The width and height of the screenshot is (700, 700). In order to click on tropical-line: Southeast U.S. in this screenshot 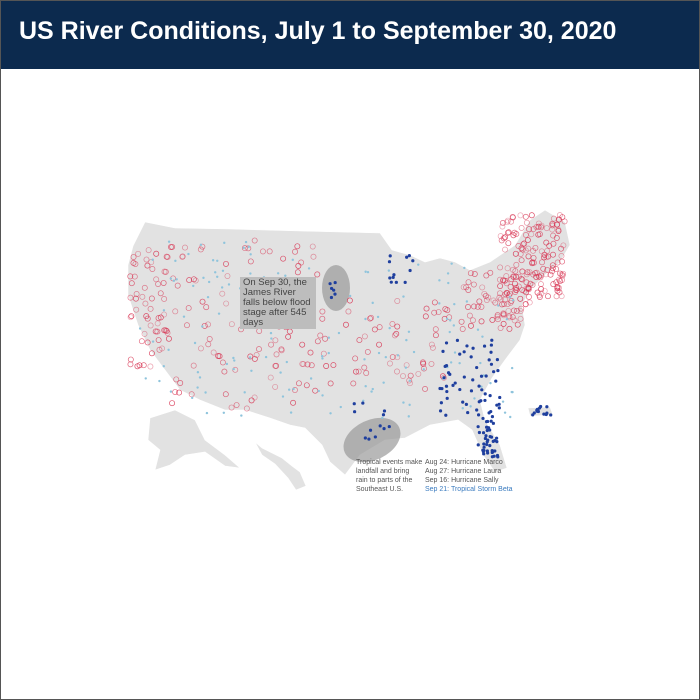, I will do `click(380, 489)`.